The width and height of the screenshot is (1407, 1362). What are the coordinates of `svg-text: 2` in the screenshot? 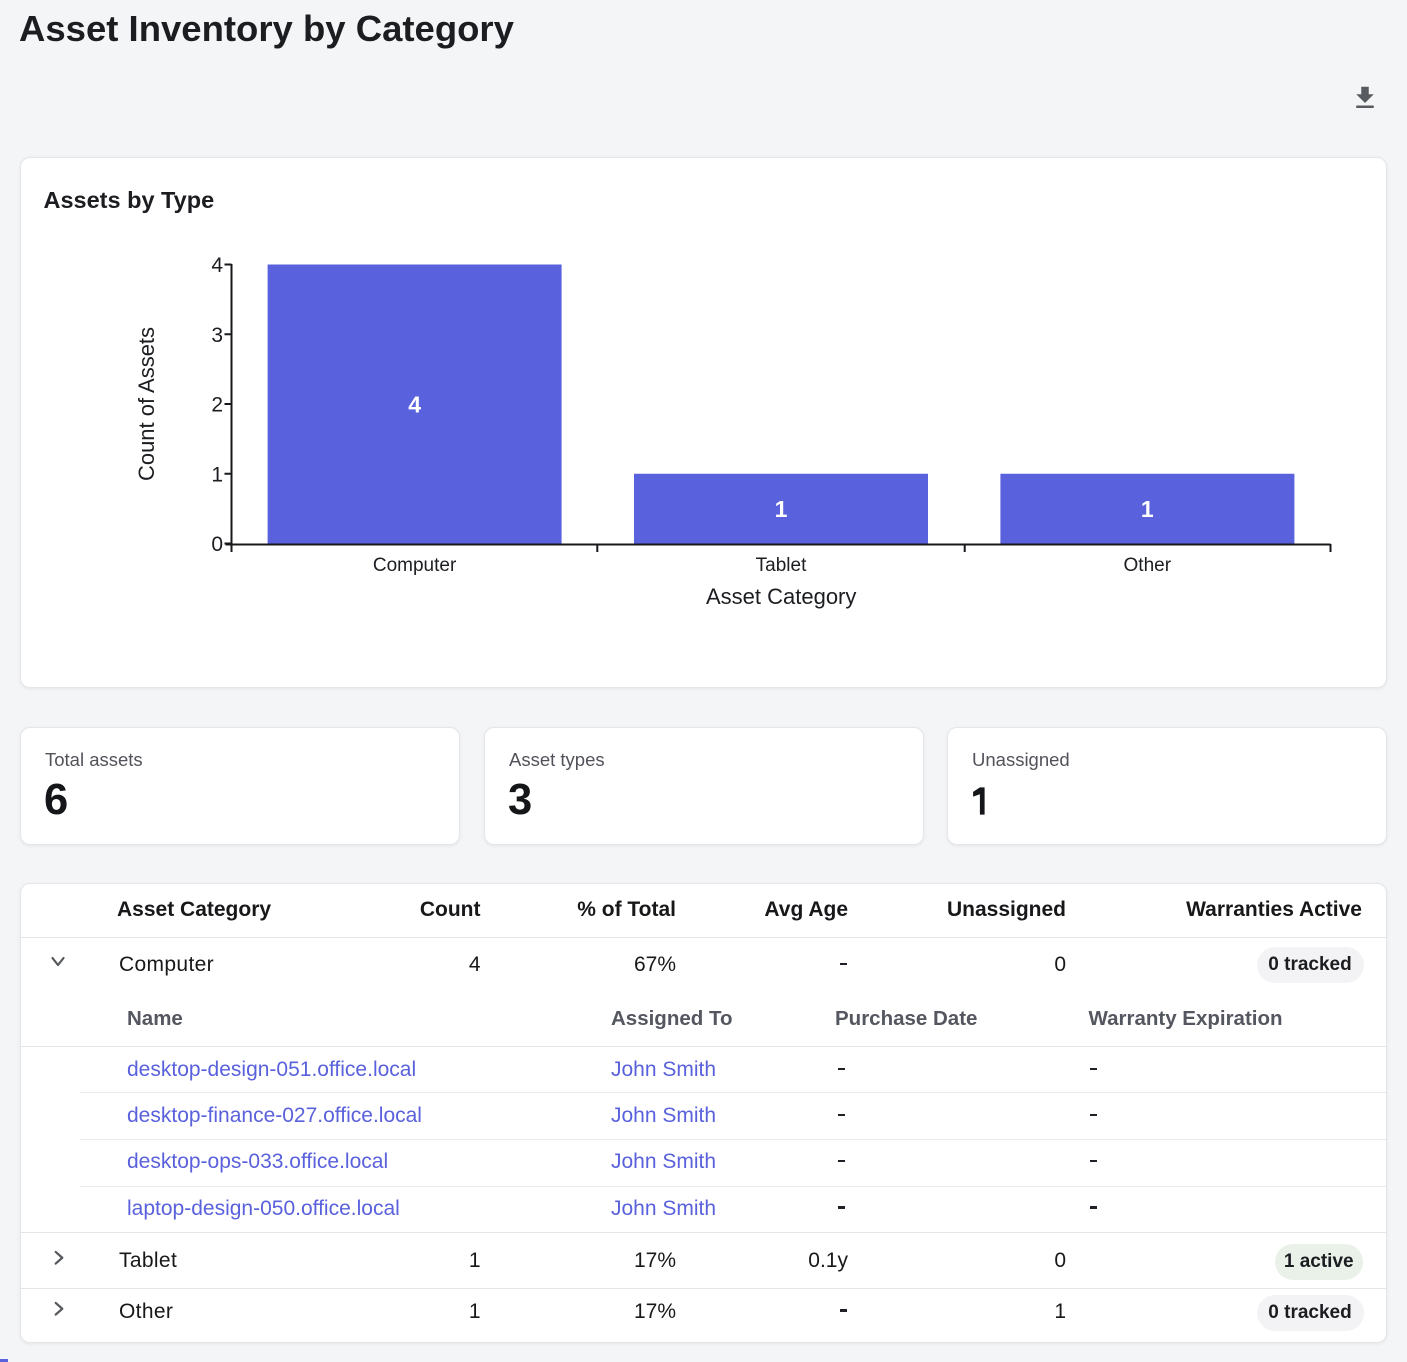 It's located at (217, 405).